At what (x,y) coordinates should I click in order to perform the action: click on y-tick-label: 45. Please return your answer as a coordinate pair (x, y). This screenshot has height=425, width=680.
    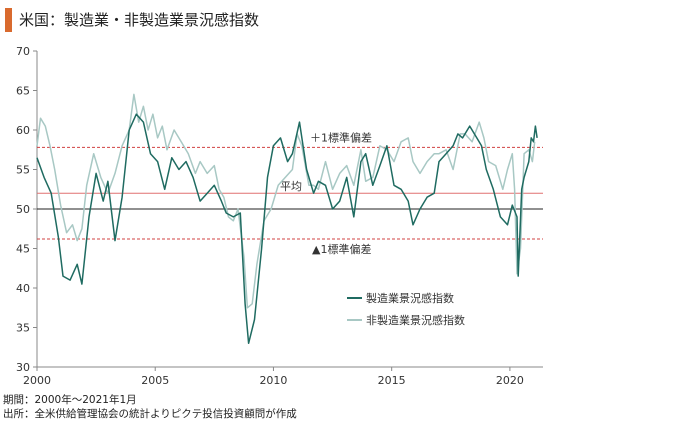
    Looking at the image, I should click on (23, 249).